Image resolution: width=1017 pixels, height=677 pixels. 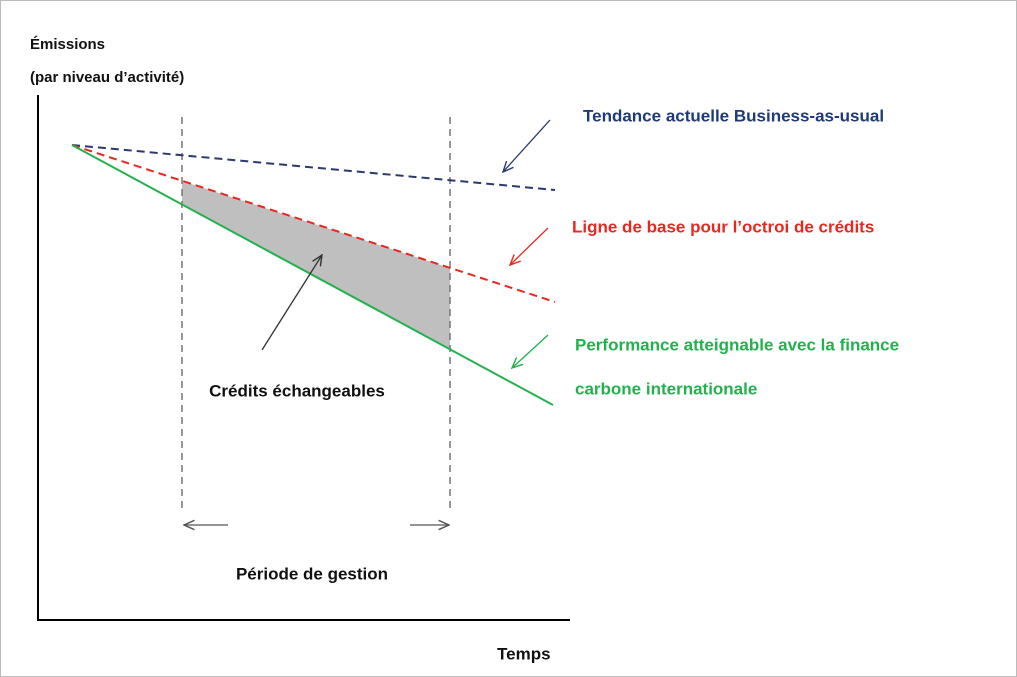 What do you see at coordinates (737, 344) in the screenshot?
I see `performance-label: Performance atteignable avec la finance` at bounding box center [737, 344].